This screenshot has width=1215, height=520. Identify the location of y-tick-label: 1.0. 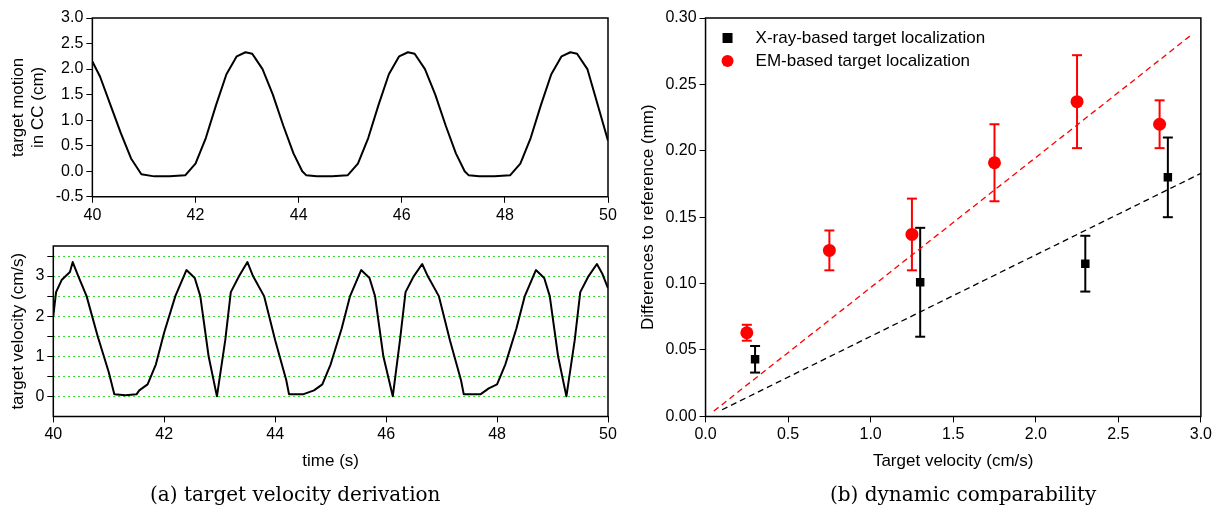
(72, 119).